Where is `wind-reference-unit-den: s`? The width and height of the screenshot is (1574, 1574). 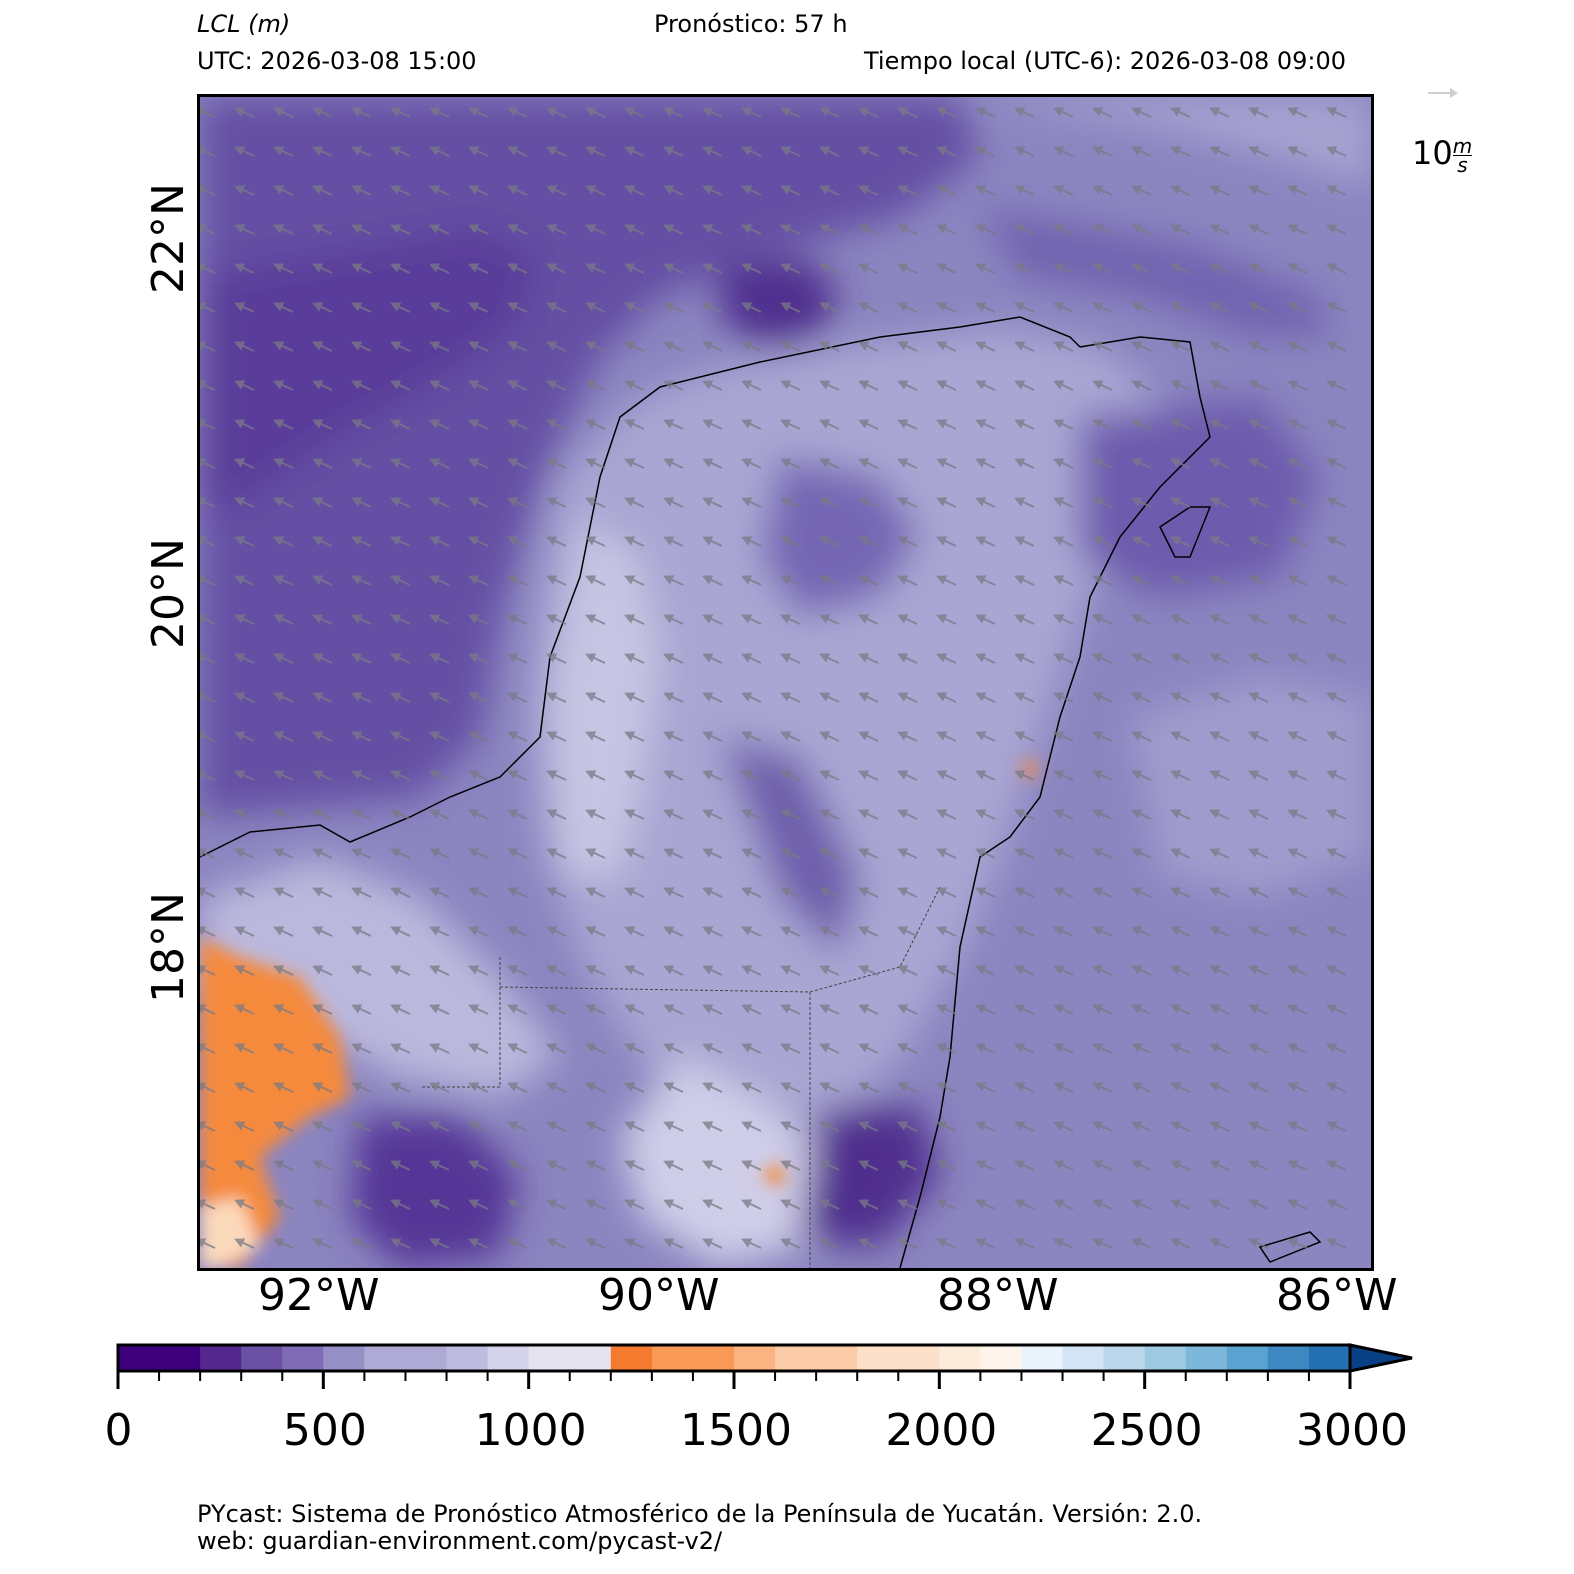 wind-reference-unit-den: s is located at coordinates (1462, 164).